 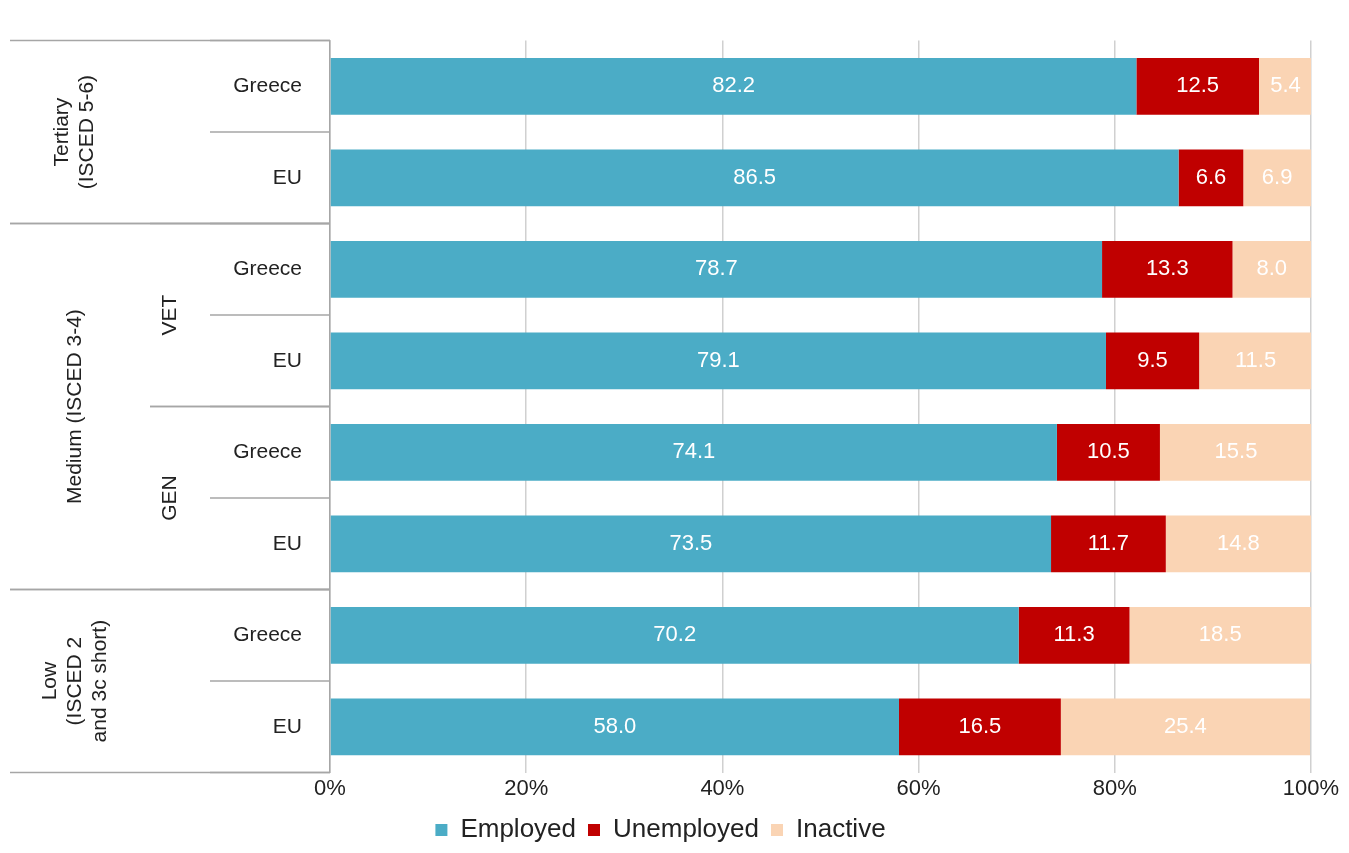 What do you see at coordinates (518, 828) in the screenshot?
I see `legend-label: Employed` at bounding box center [518, 828].